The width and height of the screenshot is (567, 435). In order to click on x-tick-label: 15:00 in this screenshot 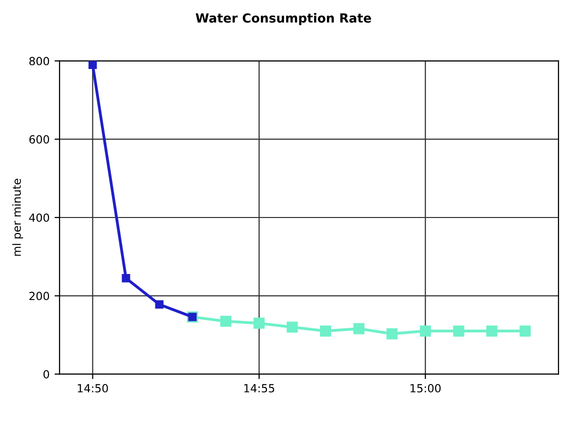, I will do `click(425, 388)`.